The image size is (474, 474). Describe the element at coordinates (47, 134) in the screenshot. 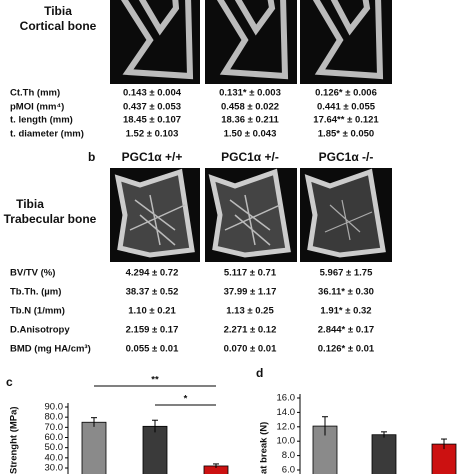

I see `row-header: t. diameter (mm)` at that location.